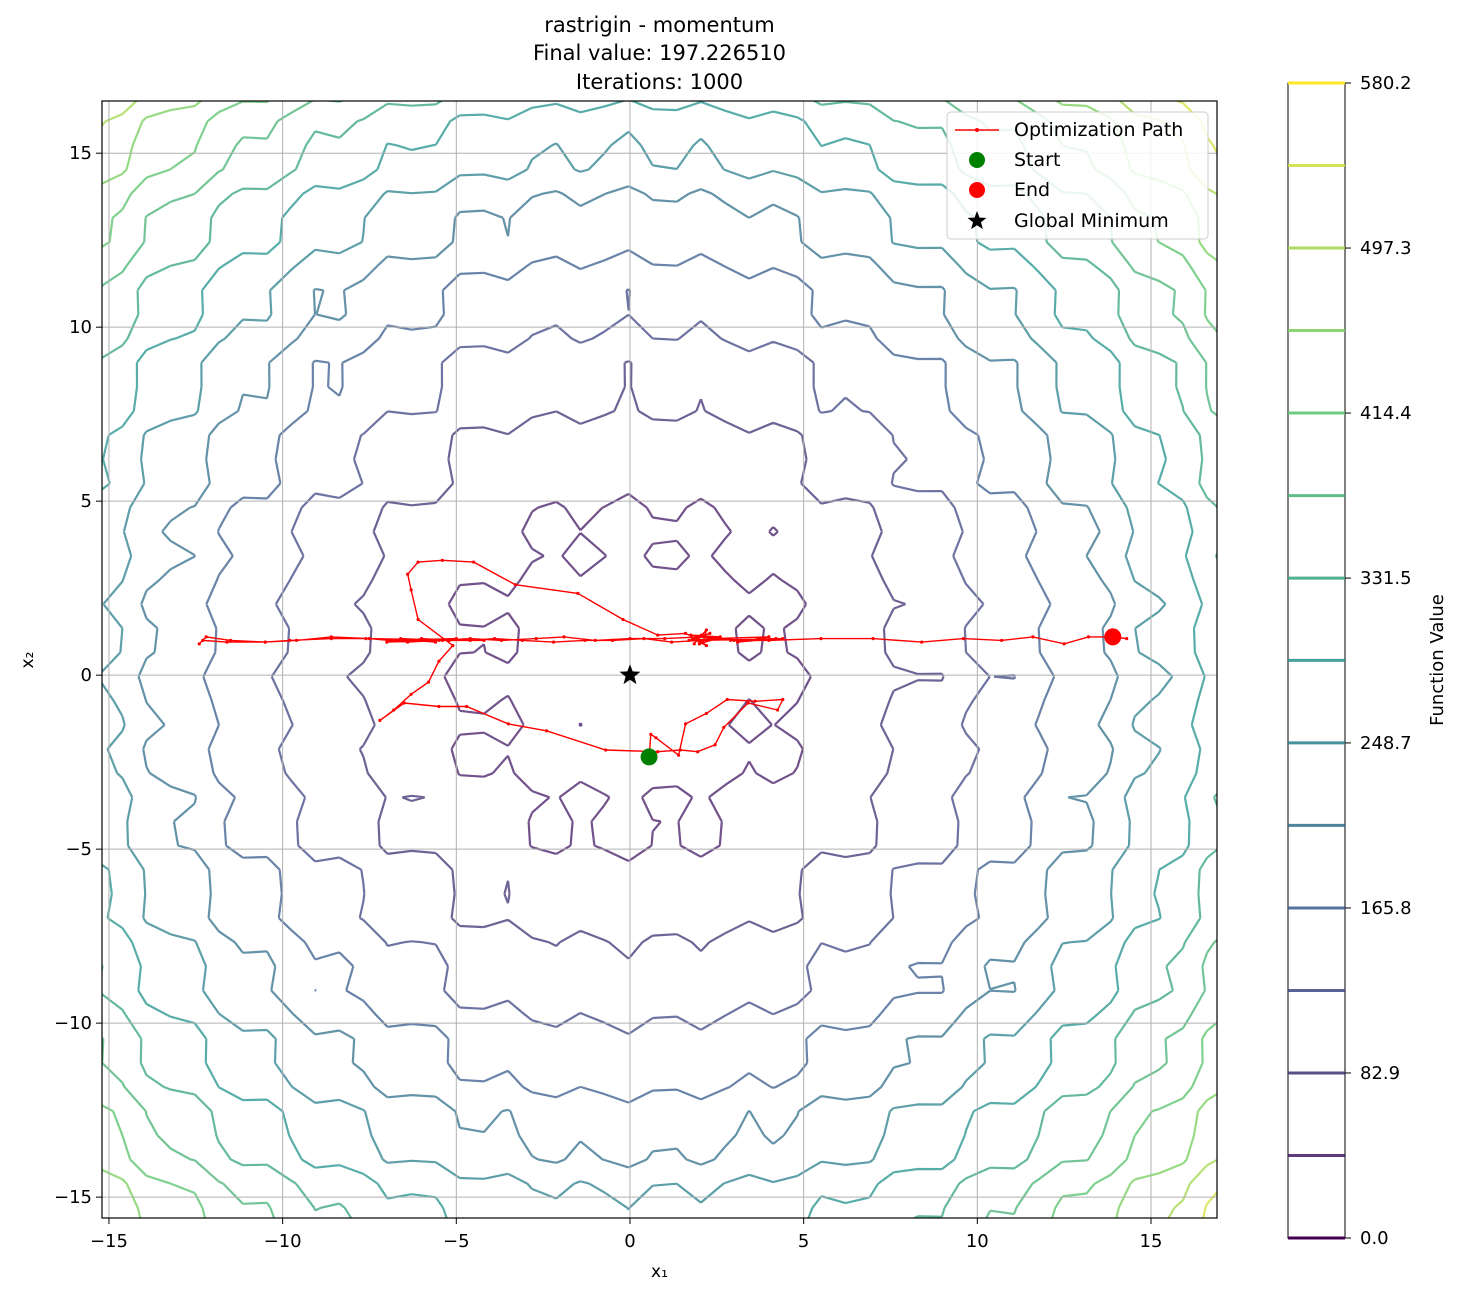 The width and height of the screenshot is (1463, 1300). Describe the element at coordinates (1386, 578) in the screenshot. I see `colorbar-tick-label: 331.5` at that location.